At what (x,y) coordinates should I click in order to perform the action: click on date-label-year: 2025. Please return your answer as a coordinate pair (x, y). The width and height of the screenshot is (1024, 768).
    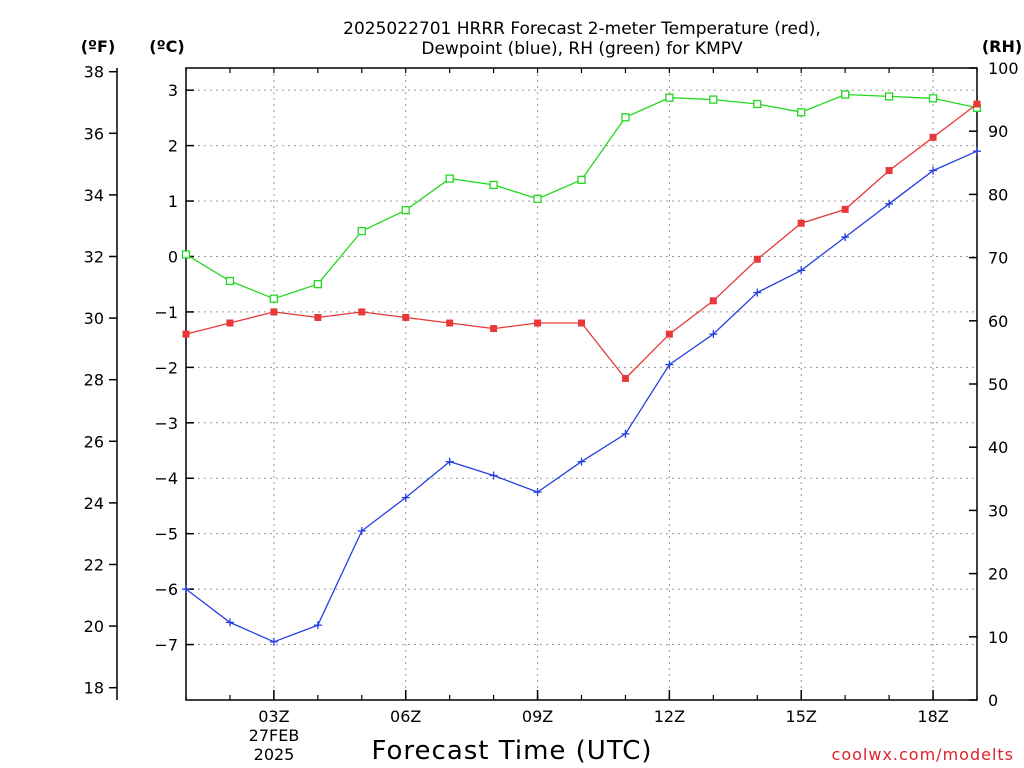
    Looking at the image, I should click on (274, 754).